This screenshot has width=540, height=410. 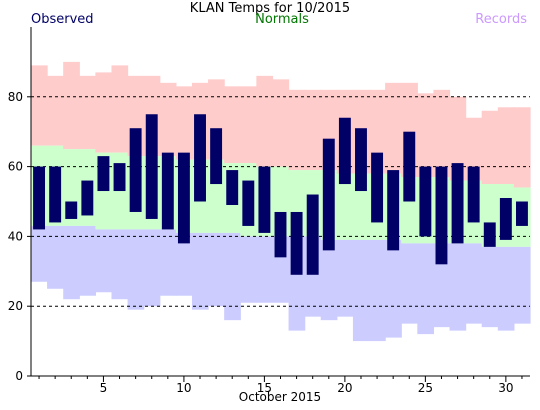 What do you see at coordinates (425, 388) in the screenshot?
I see `x-tick-label-25: 25` at bounding box center [425, 388].